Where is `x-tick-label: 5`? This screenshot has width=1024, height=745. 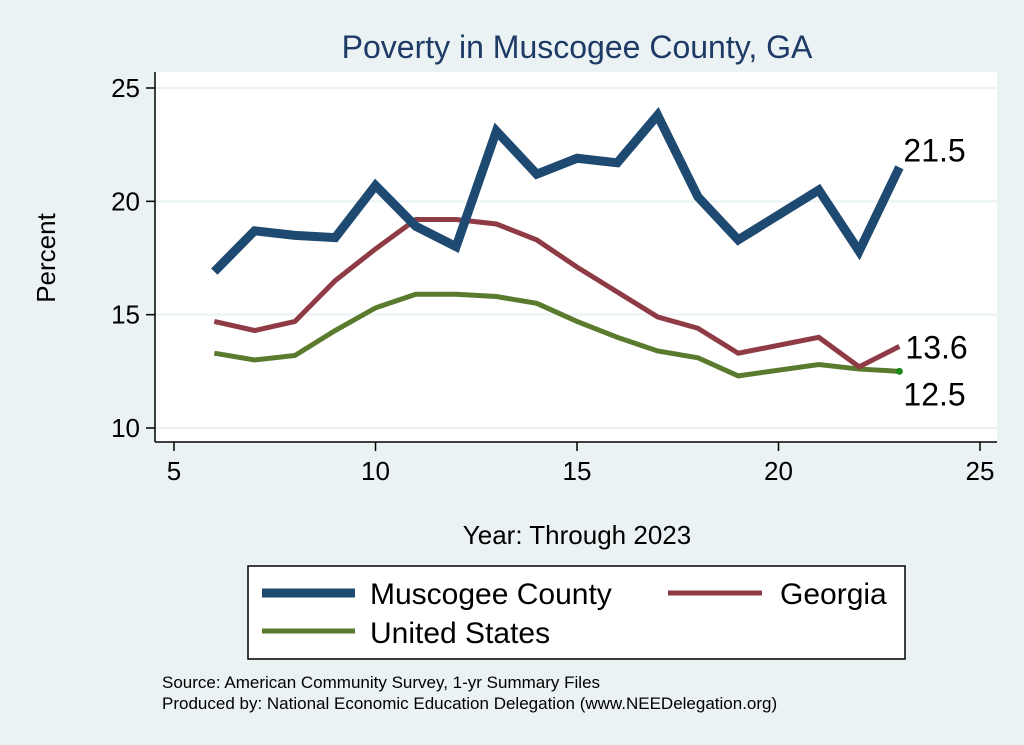
x-tick-label: 5 is located at coordinates (174, 471).